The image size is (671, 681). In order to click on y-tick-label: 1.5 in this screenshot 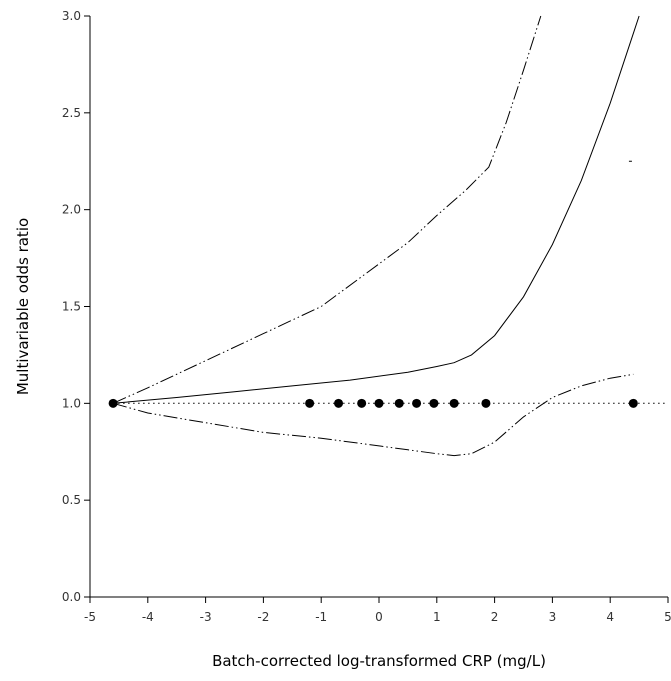, I will do `click(71, 307)`.